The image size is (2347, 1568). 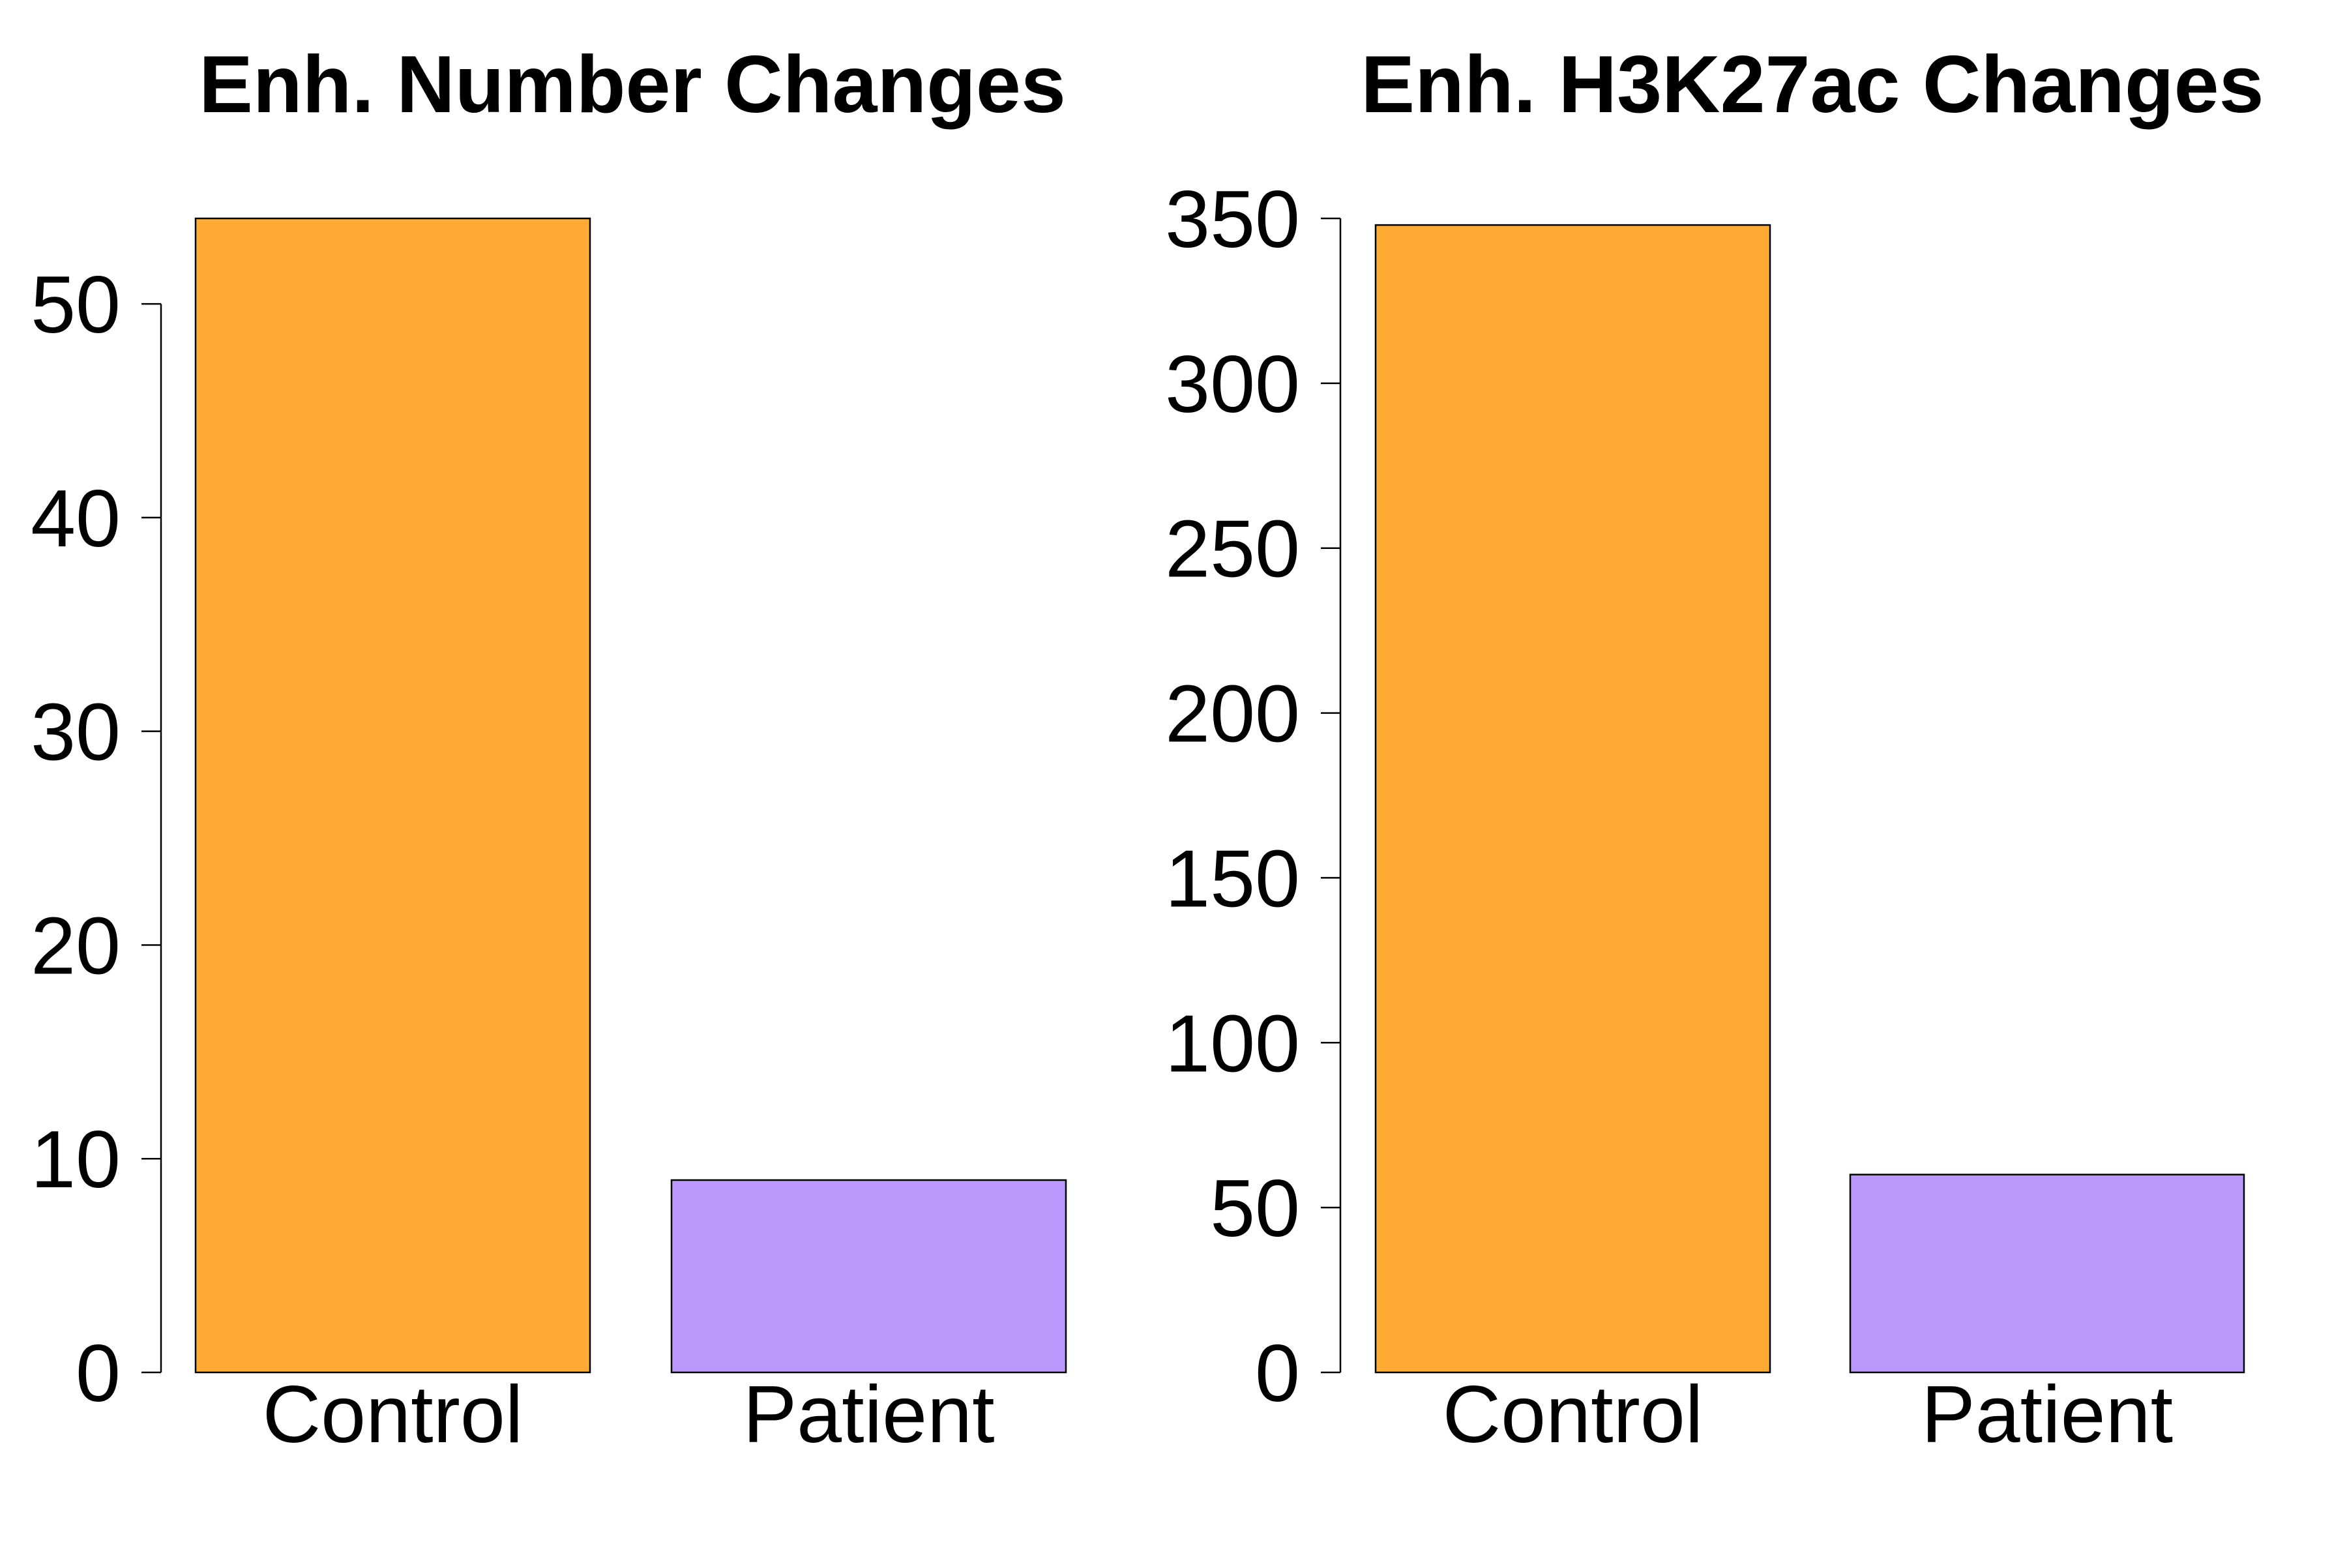 What do you see at coordinates (76, 1160) in the screenshot?
I see `y-tick-label: 10` at bounding box center [76, 1160].